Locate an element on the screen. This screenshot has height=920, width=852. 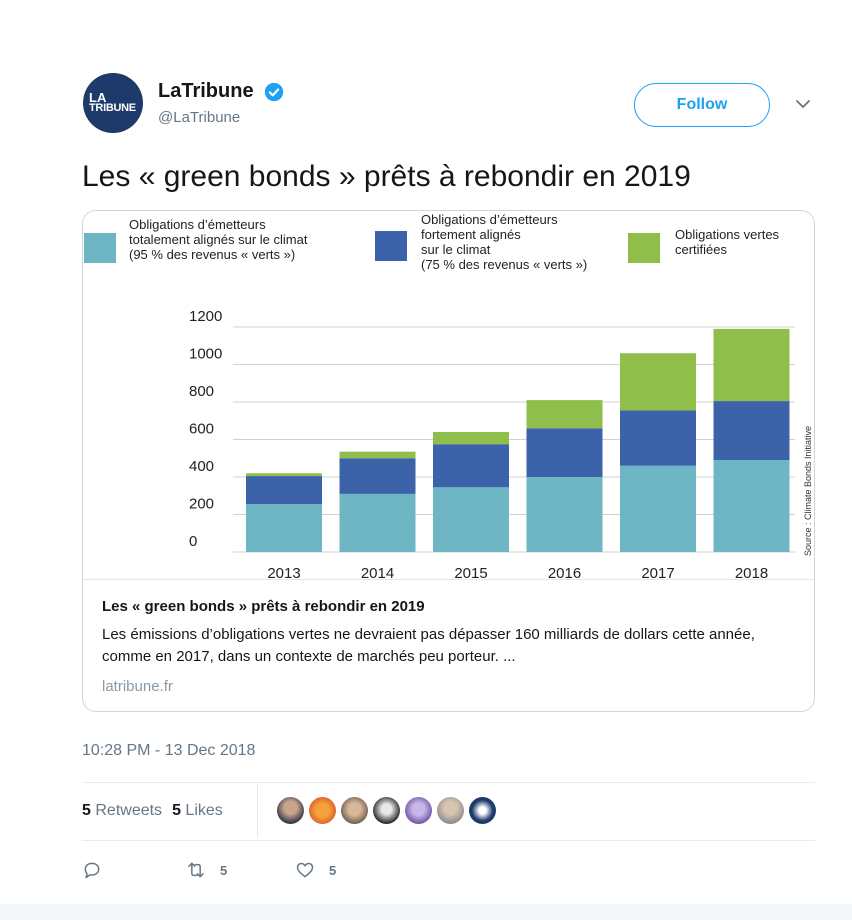
engagement-stats: 5 Retweets 5 Likes is located at coordinates (152, 811).